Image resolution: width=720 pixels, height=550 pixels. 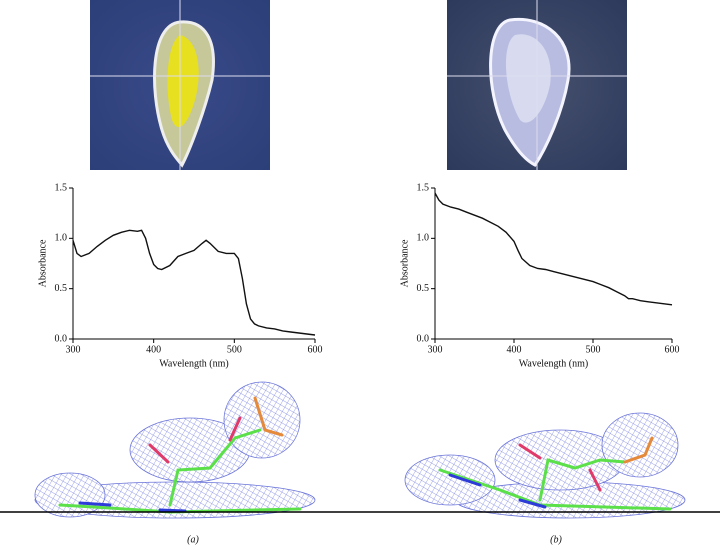 I want to click on panel-label: (b), so click(x=556, y=539).